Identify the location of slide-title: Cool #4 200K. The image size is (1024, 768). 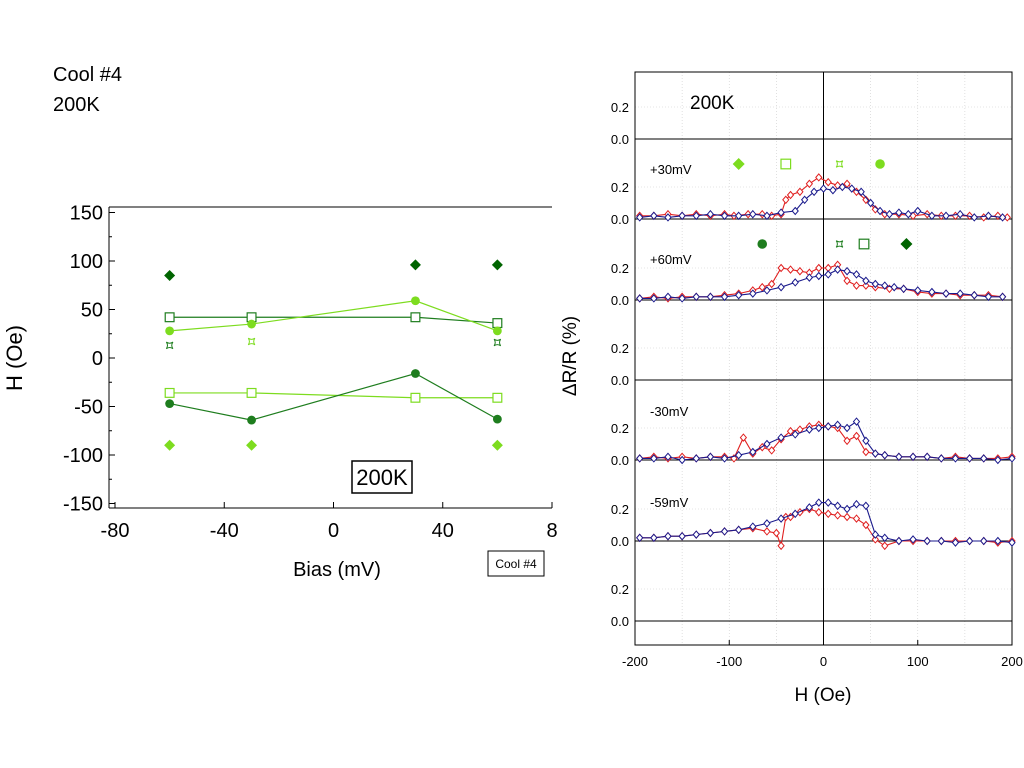
(87, 90).